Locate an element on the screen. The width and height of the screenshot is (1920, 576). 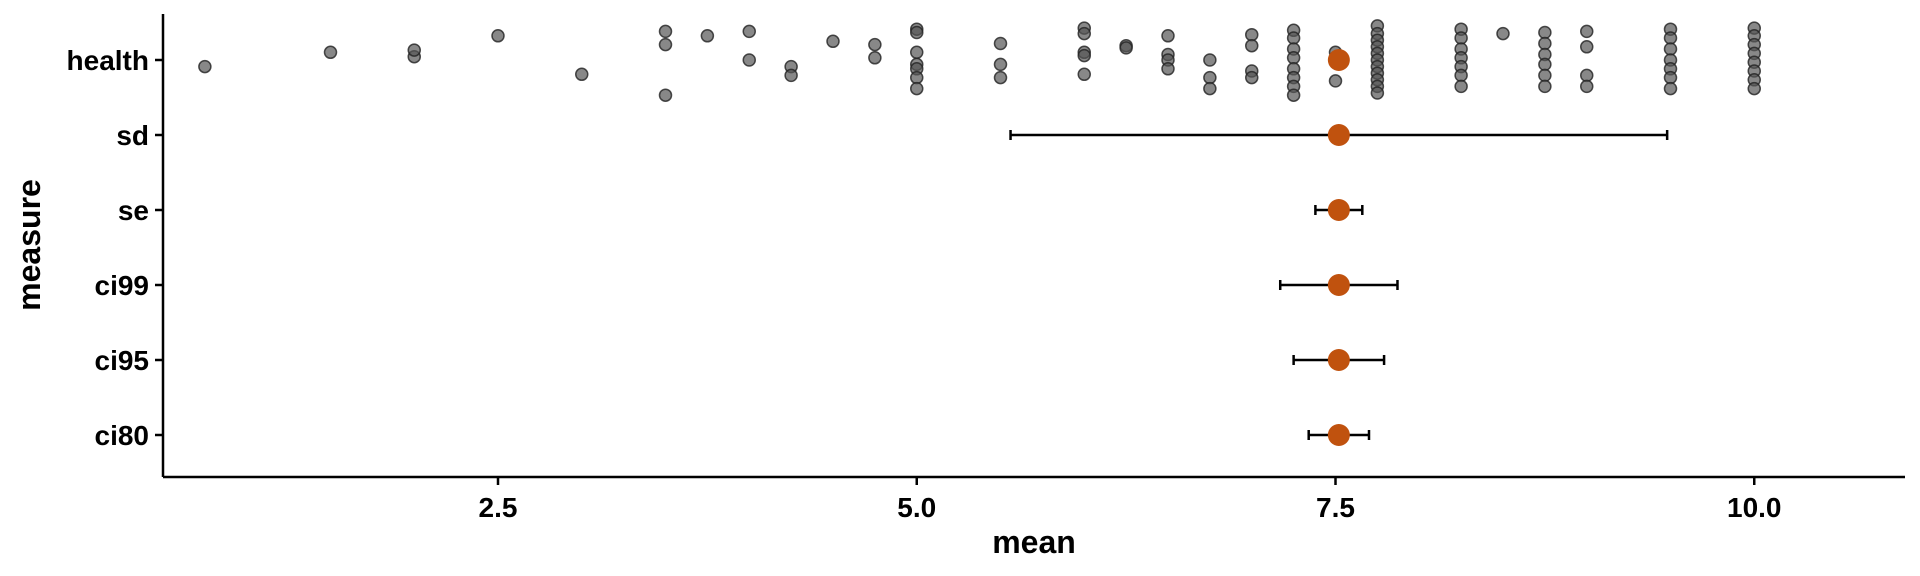
mean-point-ci80 is located at coordinates (1338, 435).